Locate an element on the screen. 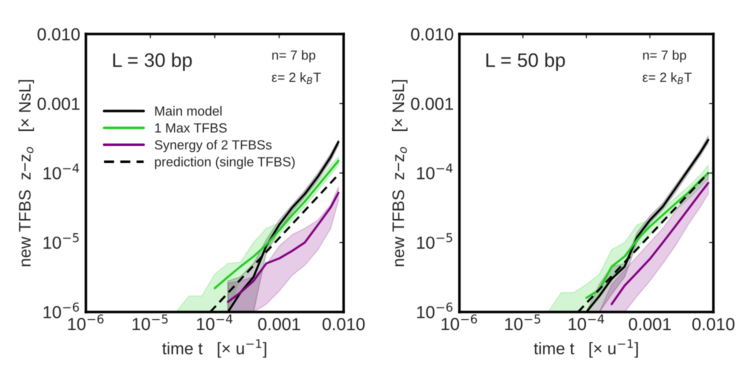 The height and width of the screenshot is (391, 747). legend-label: prediction (single TFBS) is located at coordinates (225, 163).